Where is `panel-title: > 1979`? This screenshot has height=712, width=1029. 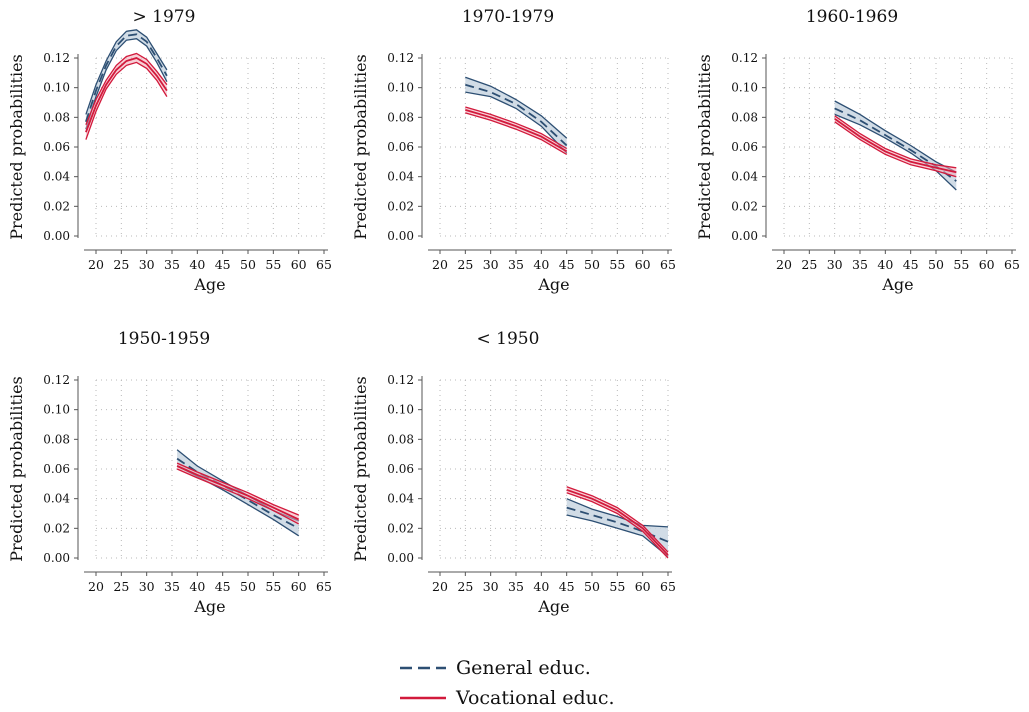
panel-title: > 1979 is located at coordinates (164, 17).